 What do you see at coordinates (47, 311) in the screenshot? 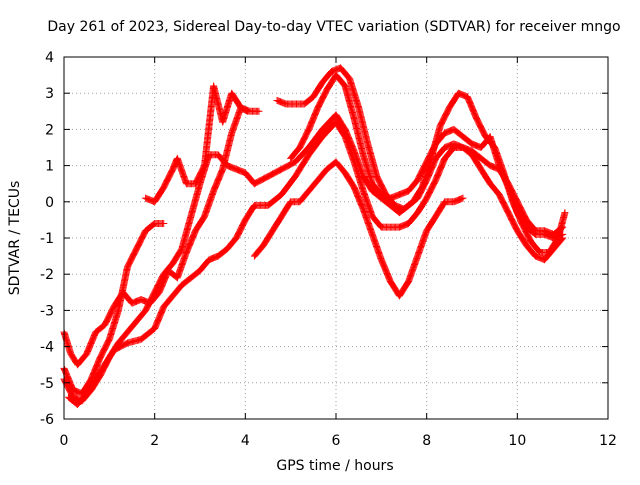
I see `y-tick-label: -3` at bounding box center [47, 311].